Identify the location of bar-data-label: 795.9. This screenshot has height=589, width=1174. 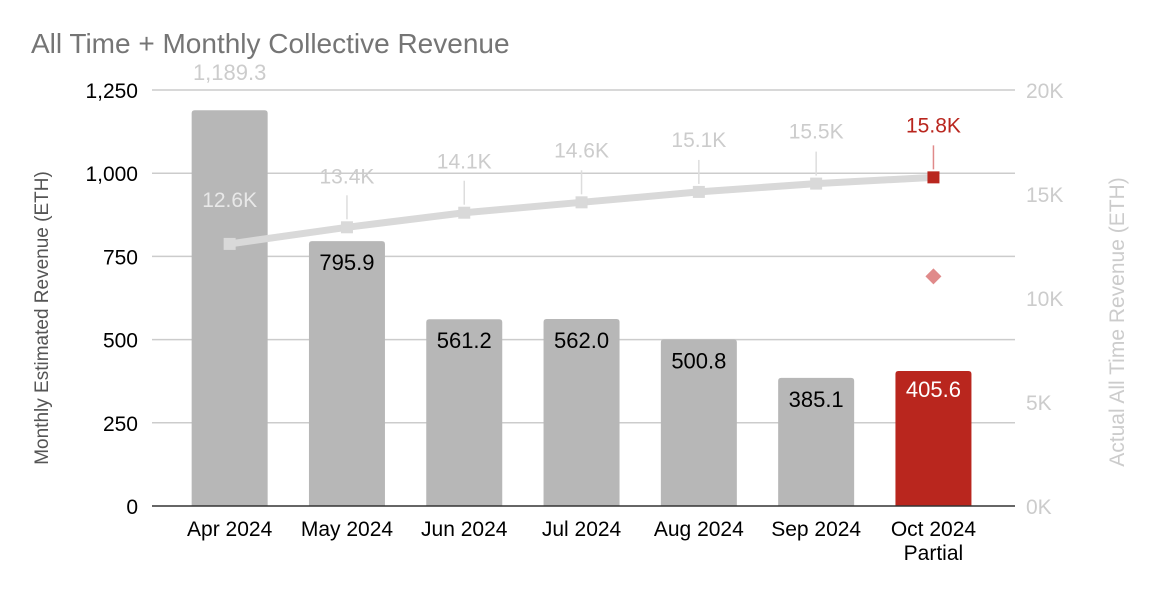
(346, 262).